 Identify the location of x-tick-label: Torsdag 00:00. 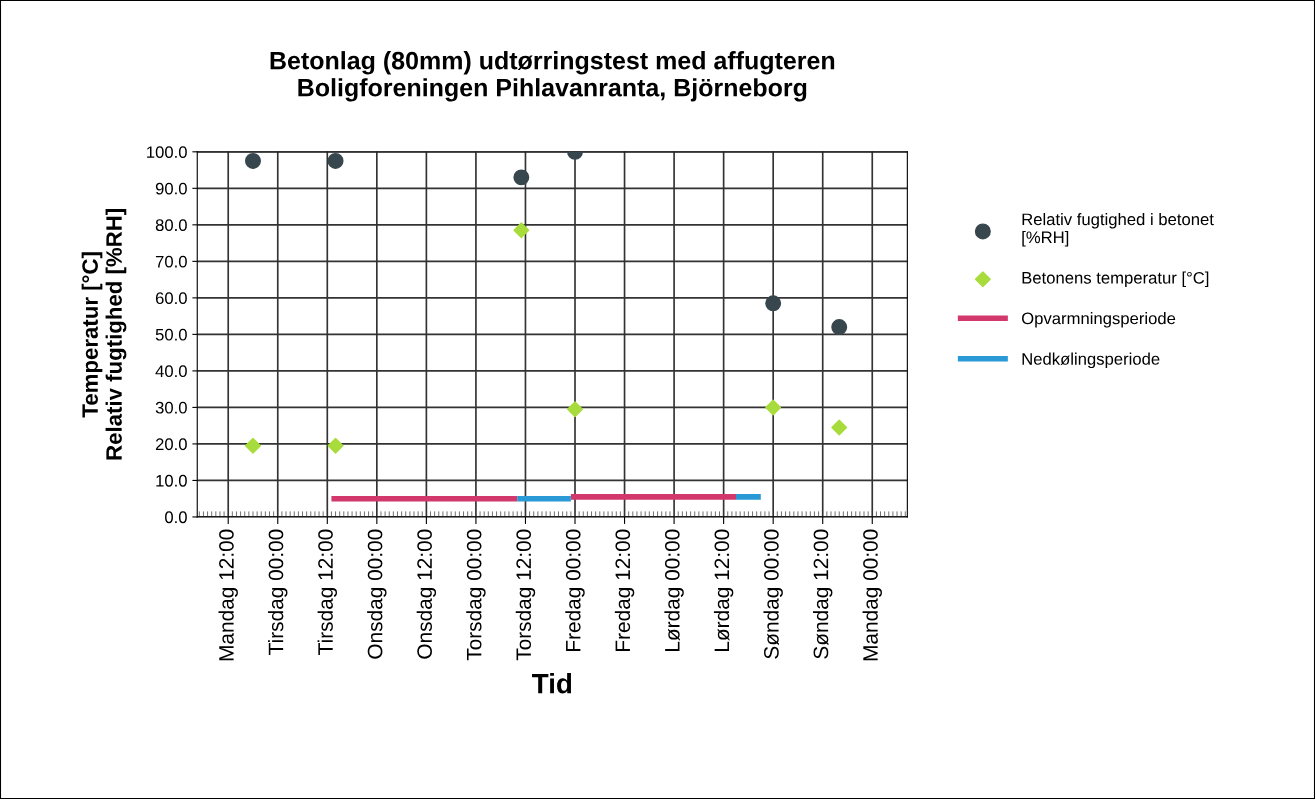
(476, 595).